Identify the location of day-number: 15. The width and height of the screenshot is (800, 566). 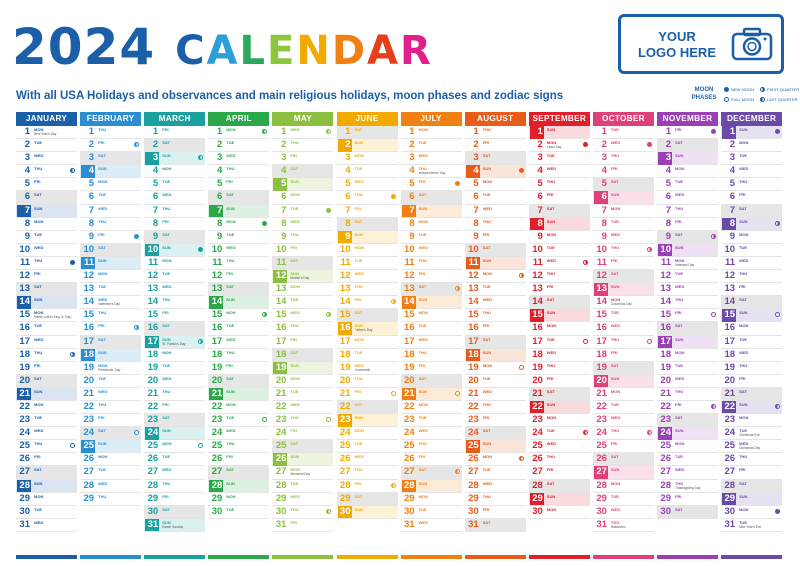
(601, 315).